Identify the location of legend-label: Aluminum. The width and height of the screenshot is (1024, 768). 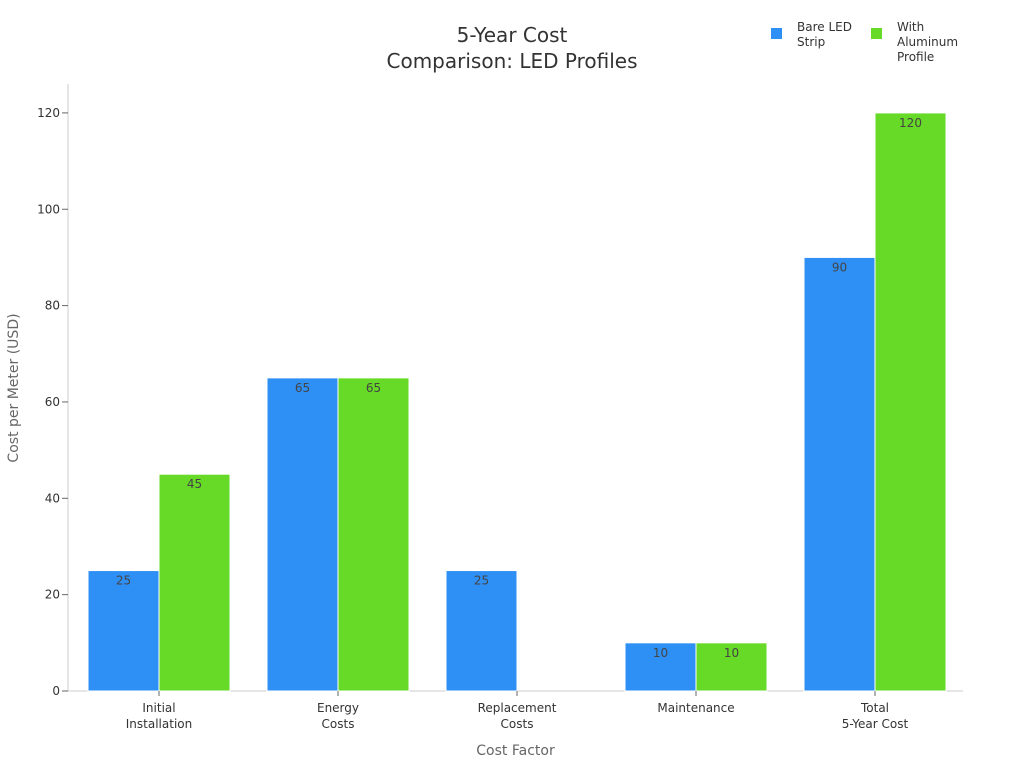
(927, 42).